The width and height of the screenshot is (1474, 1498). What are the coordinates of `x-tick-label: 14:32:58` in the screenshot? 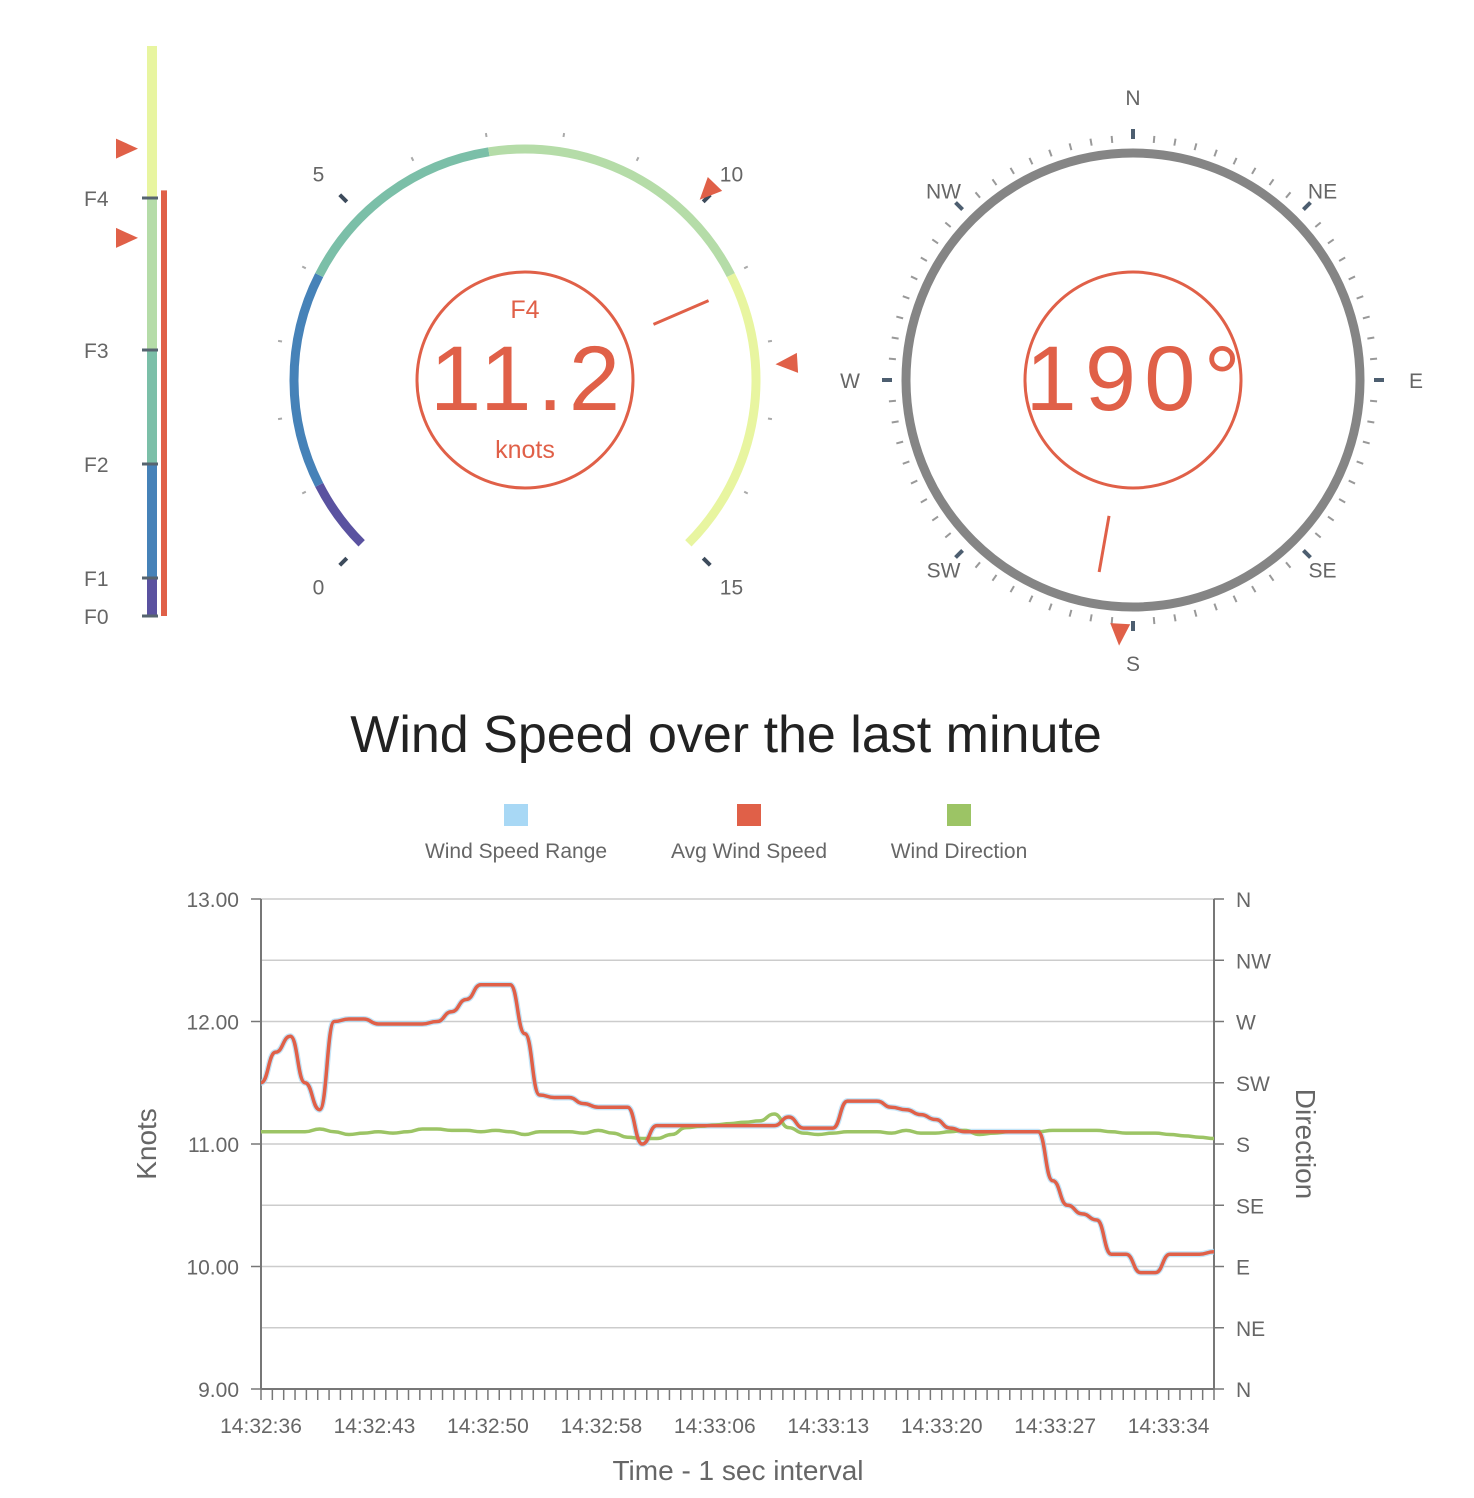 It's located at (601, 1426).